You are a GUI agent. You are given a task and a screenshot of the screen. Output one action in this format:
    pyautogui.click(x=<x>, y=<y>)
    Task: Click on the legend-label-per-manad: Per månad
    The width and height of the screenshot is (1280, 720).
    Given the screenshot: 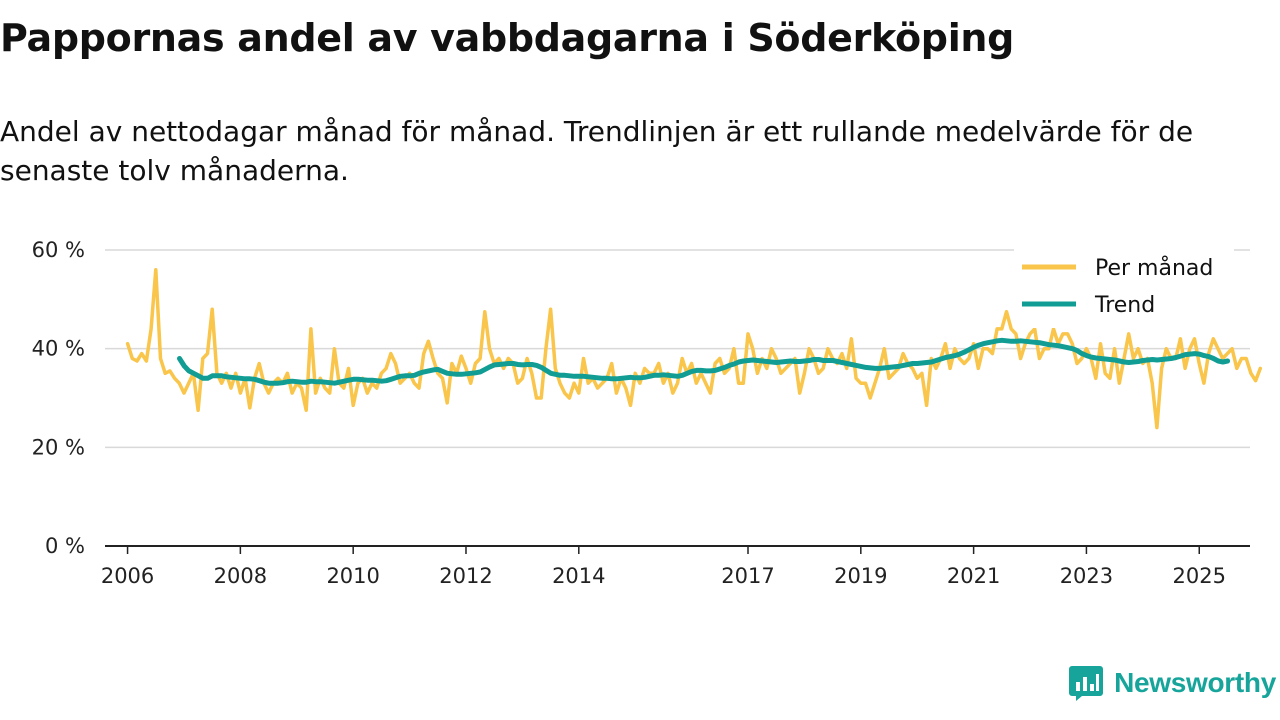 What is the action you would take?
    pyautogui.click(x=1154, y=268)
    